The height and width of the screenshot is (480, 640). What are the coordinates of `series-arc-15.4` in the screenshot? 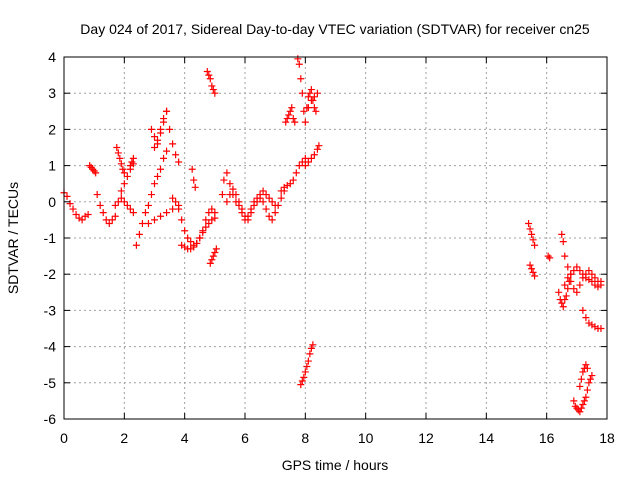 It's located at (532, 234).